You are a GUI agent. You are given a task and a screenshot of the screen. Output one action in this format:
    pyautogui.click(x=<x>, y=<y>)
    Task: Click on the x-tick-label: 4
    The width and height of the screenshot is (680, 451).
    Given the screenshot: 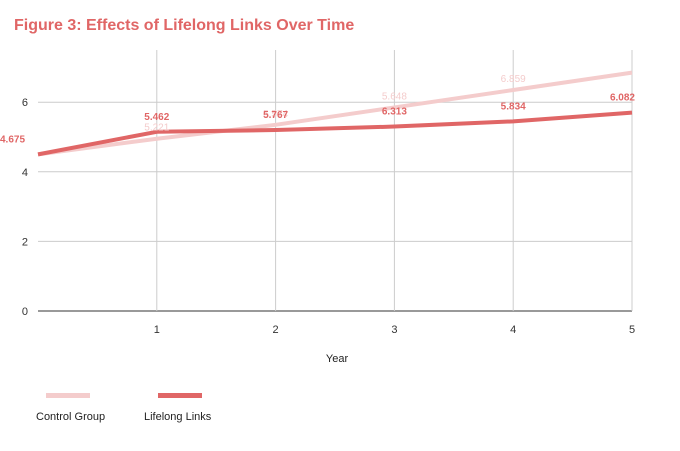 What is the action you would take?
    pyautogui.click(x=513, y=330)
    